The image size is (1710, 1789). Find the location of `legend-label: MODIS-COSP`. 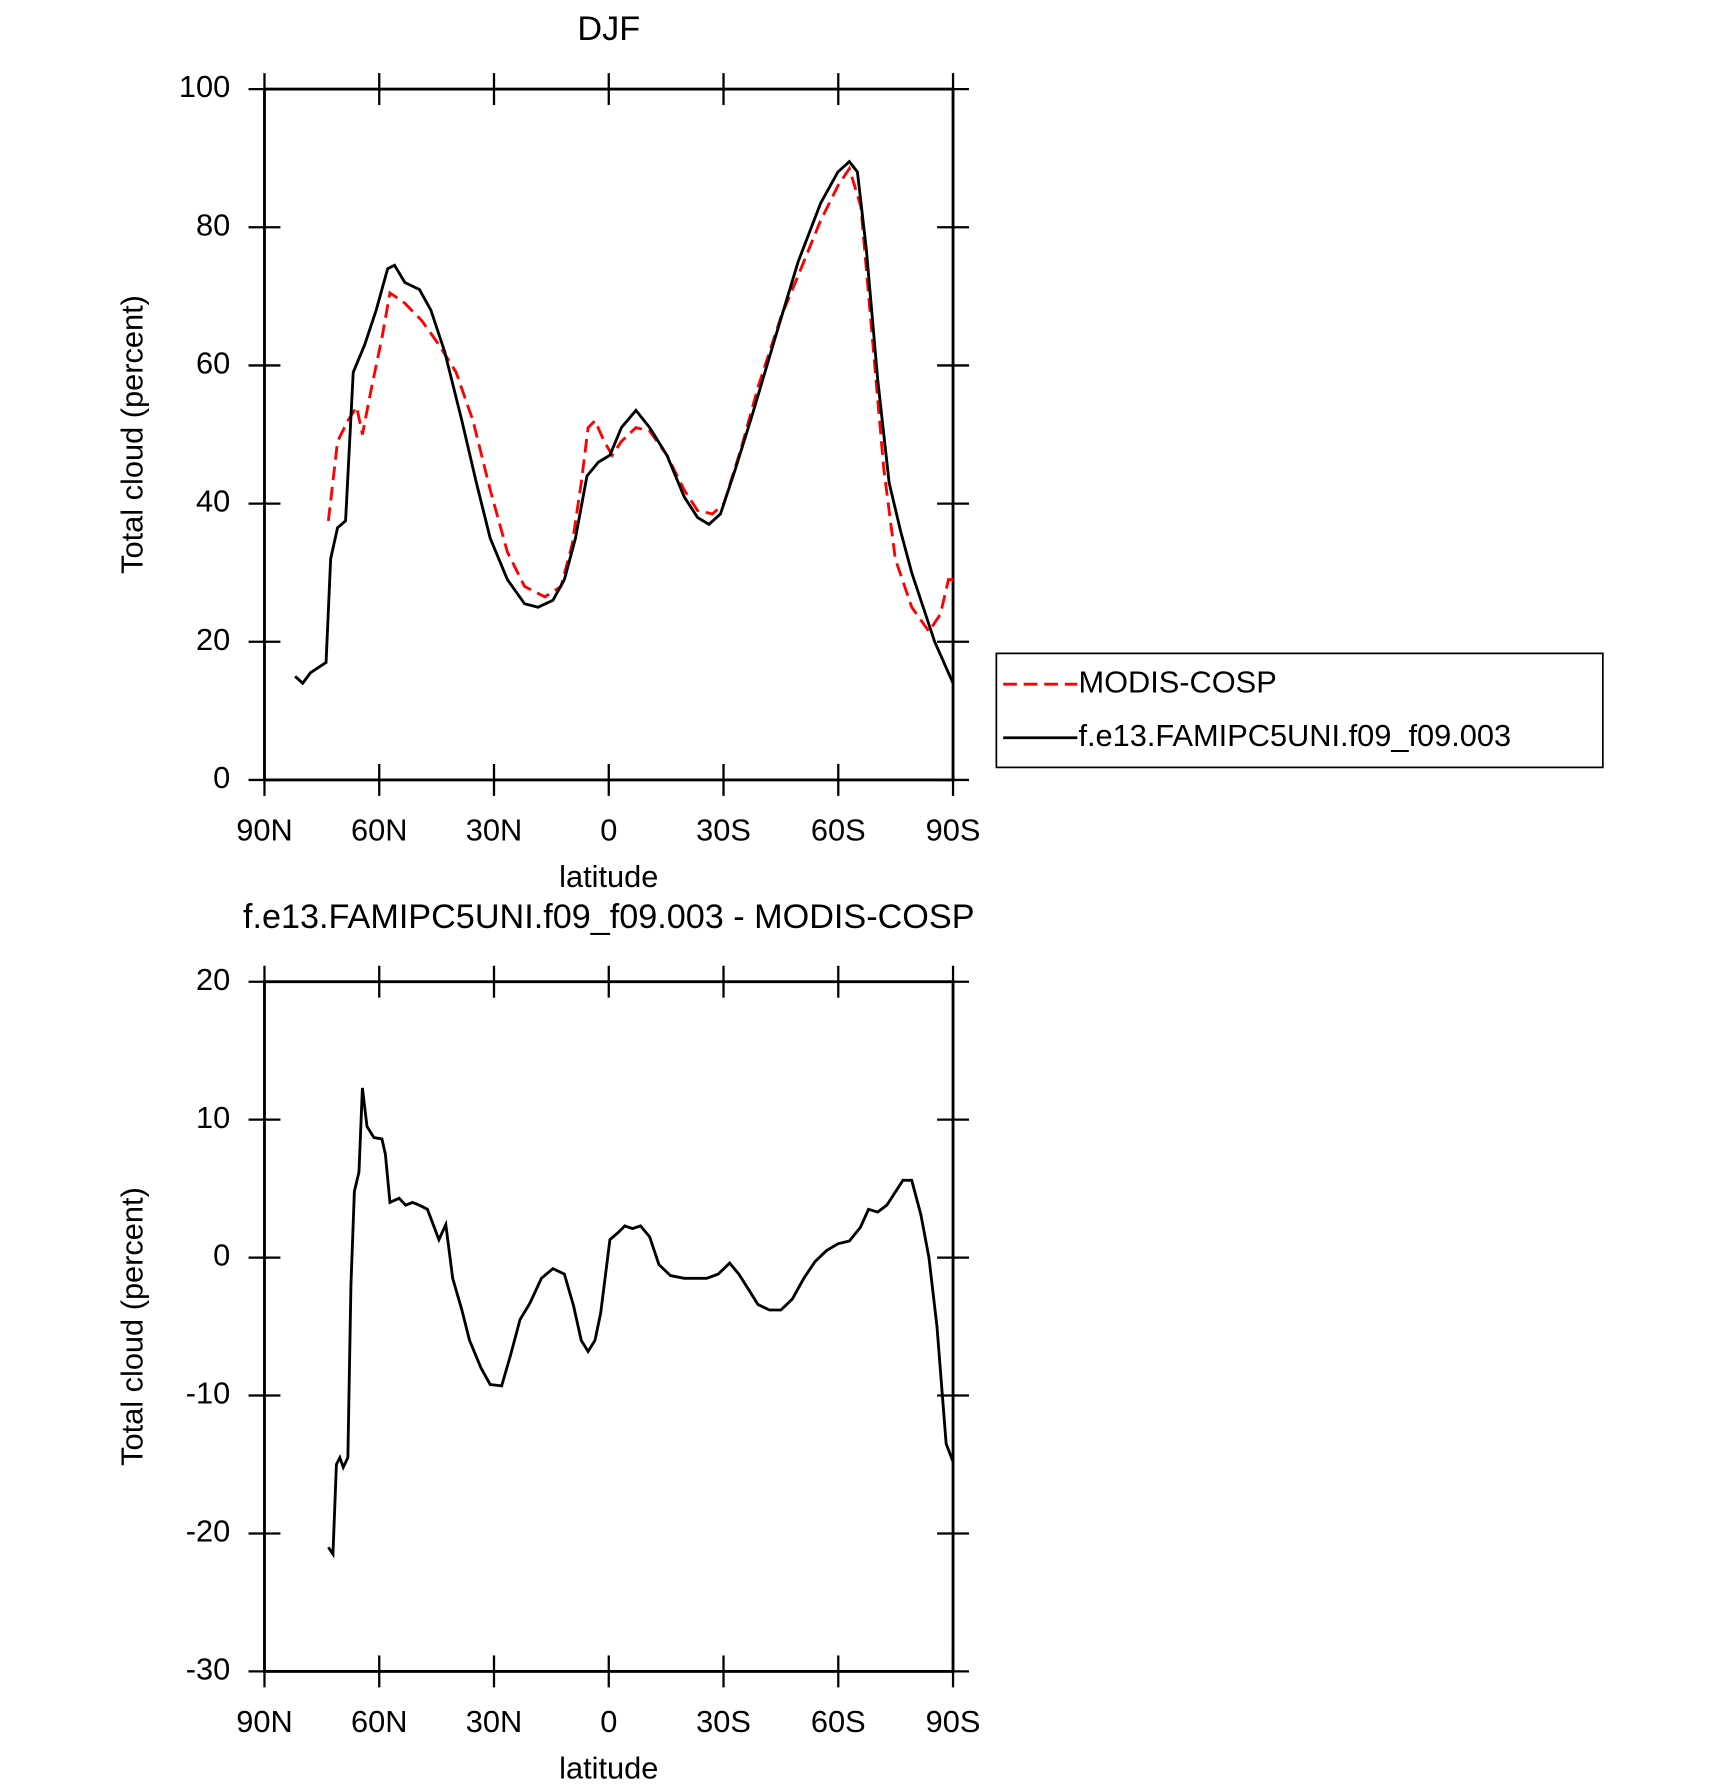

legend-label: MODIS-COSP is located at coordinates (1177, 681).